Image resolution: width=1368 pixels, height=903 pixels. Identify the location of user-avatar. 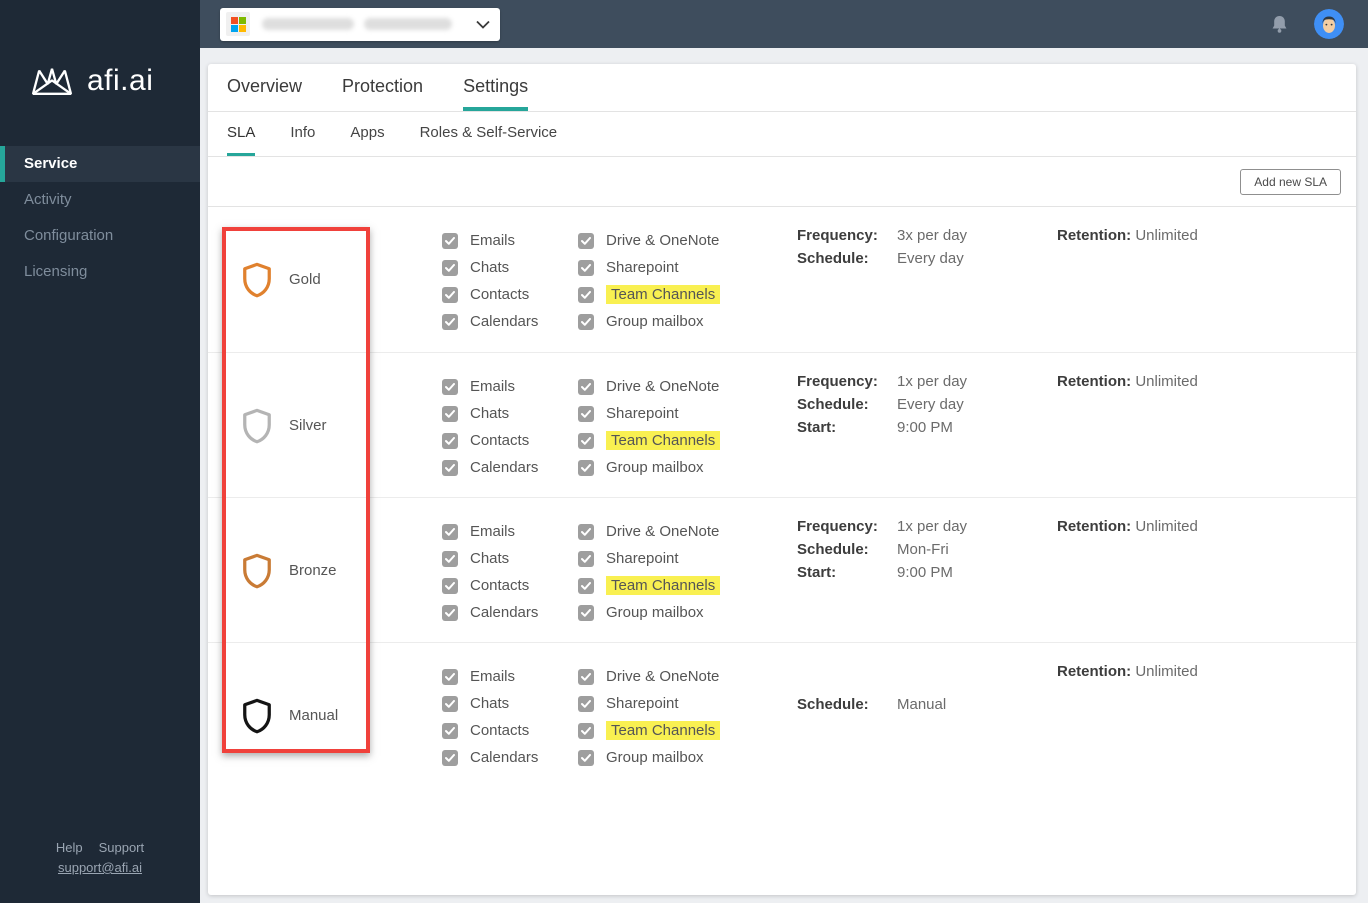
(1329, 24).